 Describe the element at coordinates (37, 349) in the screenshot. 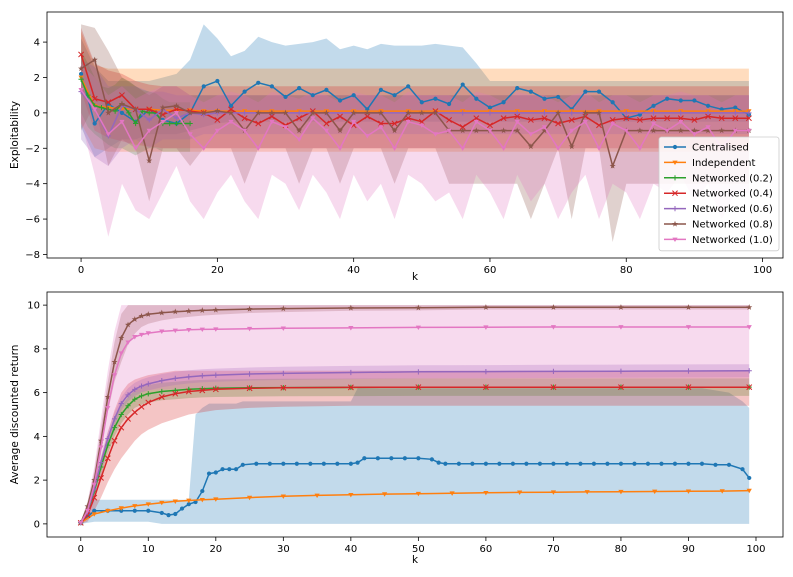

I see `y-tick-label: 8` at that location.